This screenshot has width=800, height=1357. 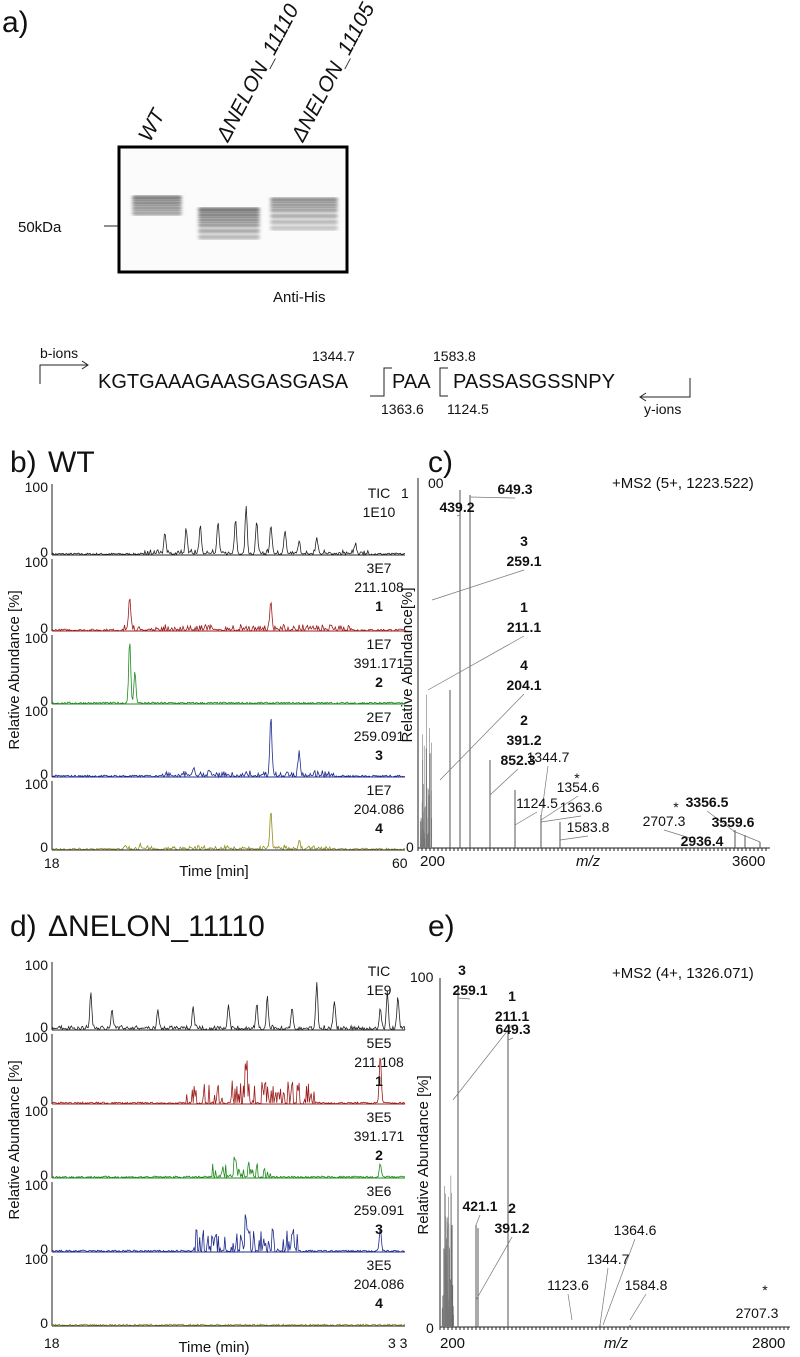 I want to click on b-ions-label: b-ions, so click(x=59, y=353).